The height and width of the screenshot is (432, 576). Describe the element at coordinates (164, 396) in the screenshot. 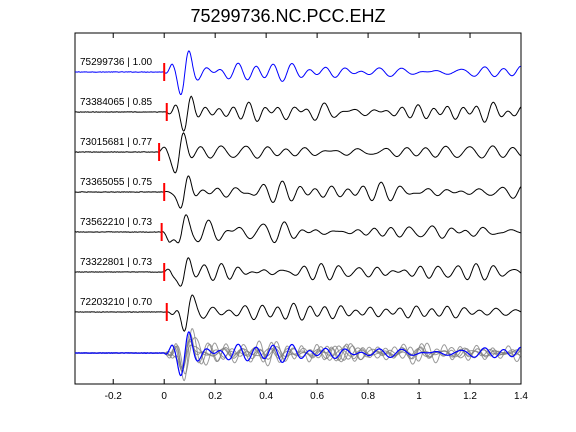

I see `x-tick-label: 0` at that location.